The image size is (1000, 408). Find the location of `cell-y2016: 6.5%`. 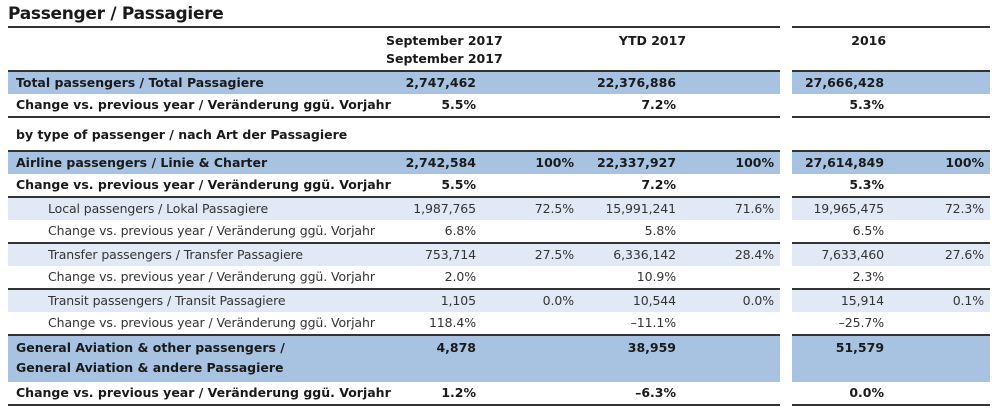

cell-y2016: 6.5% is located at coordinates (841, 232).